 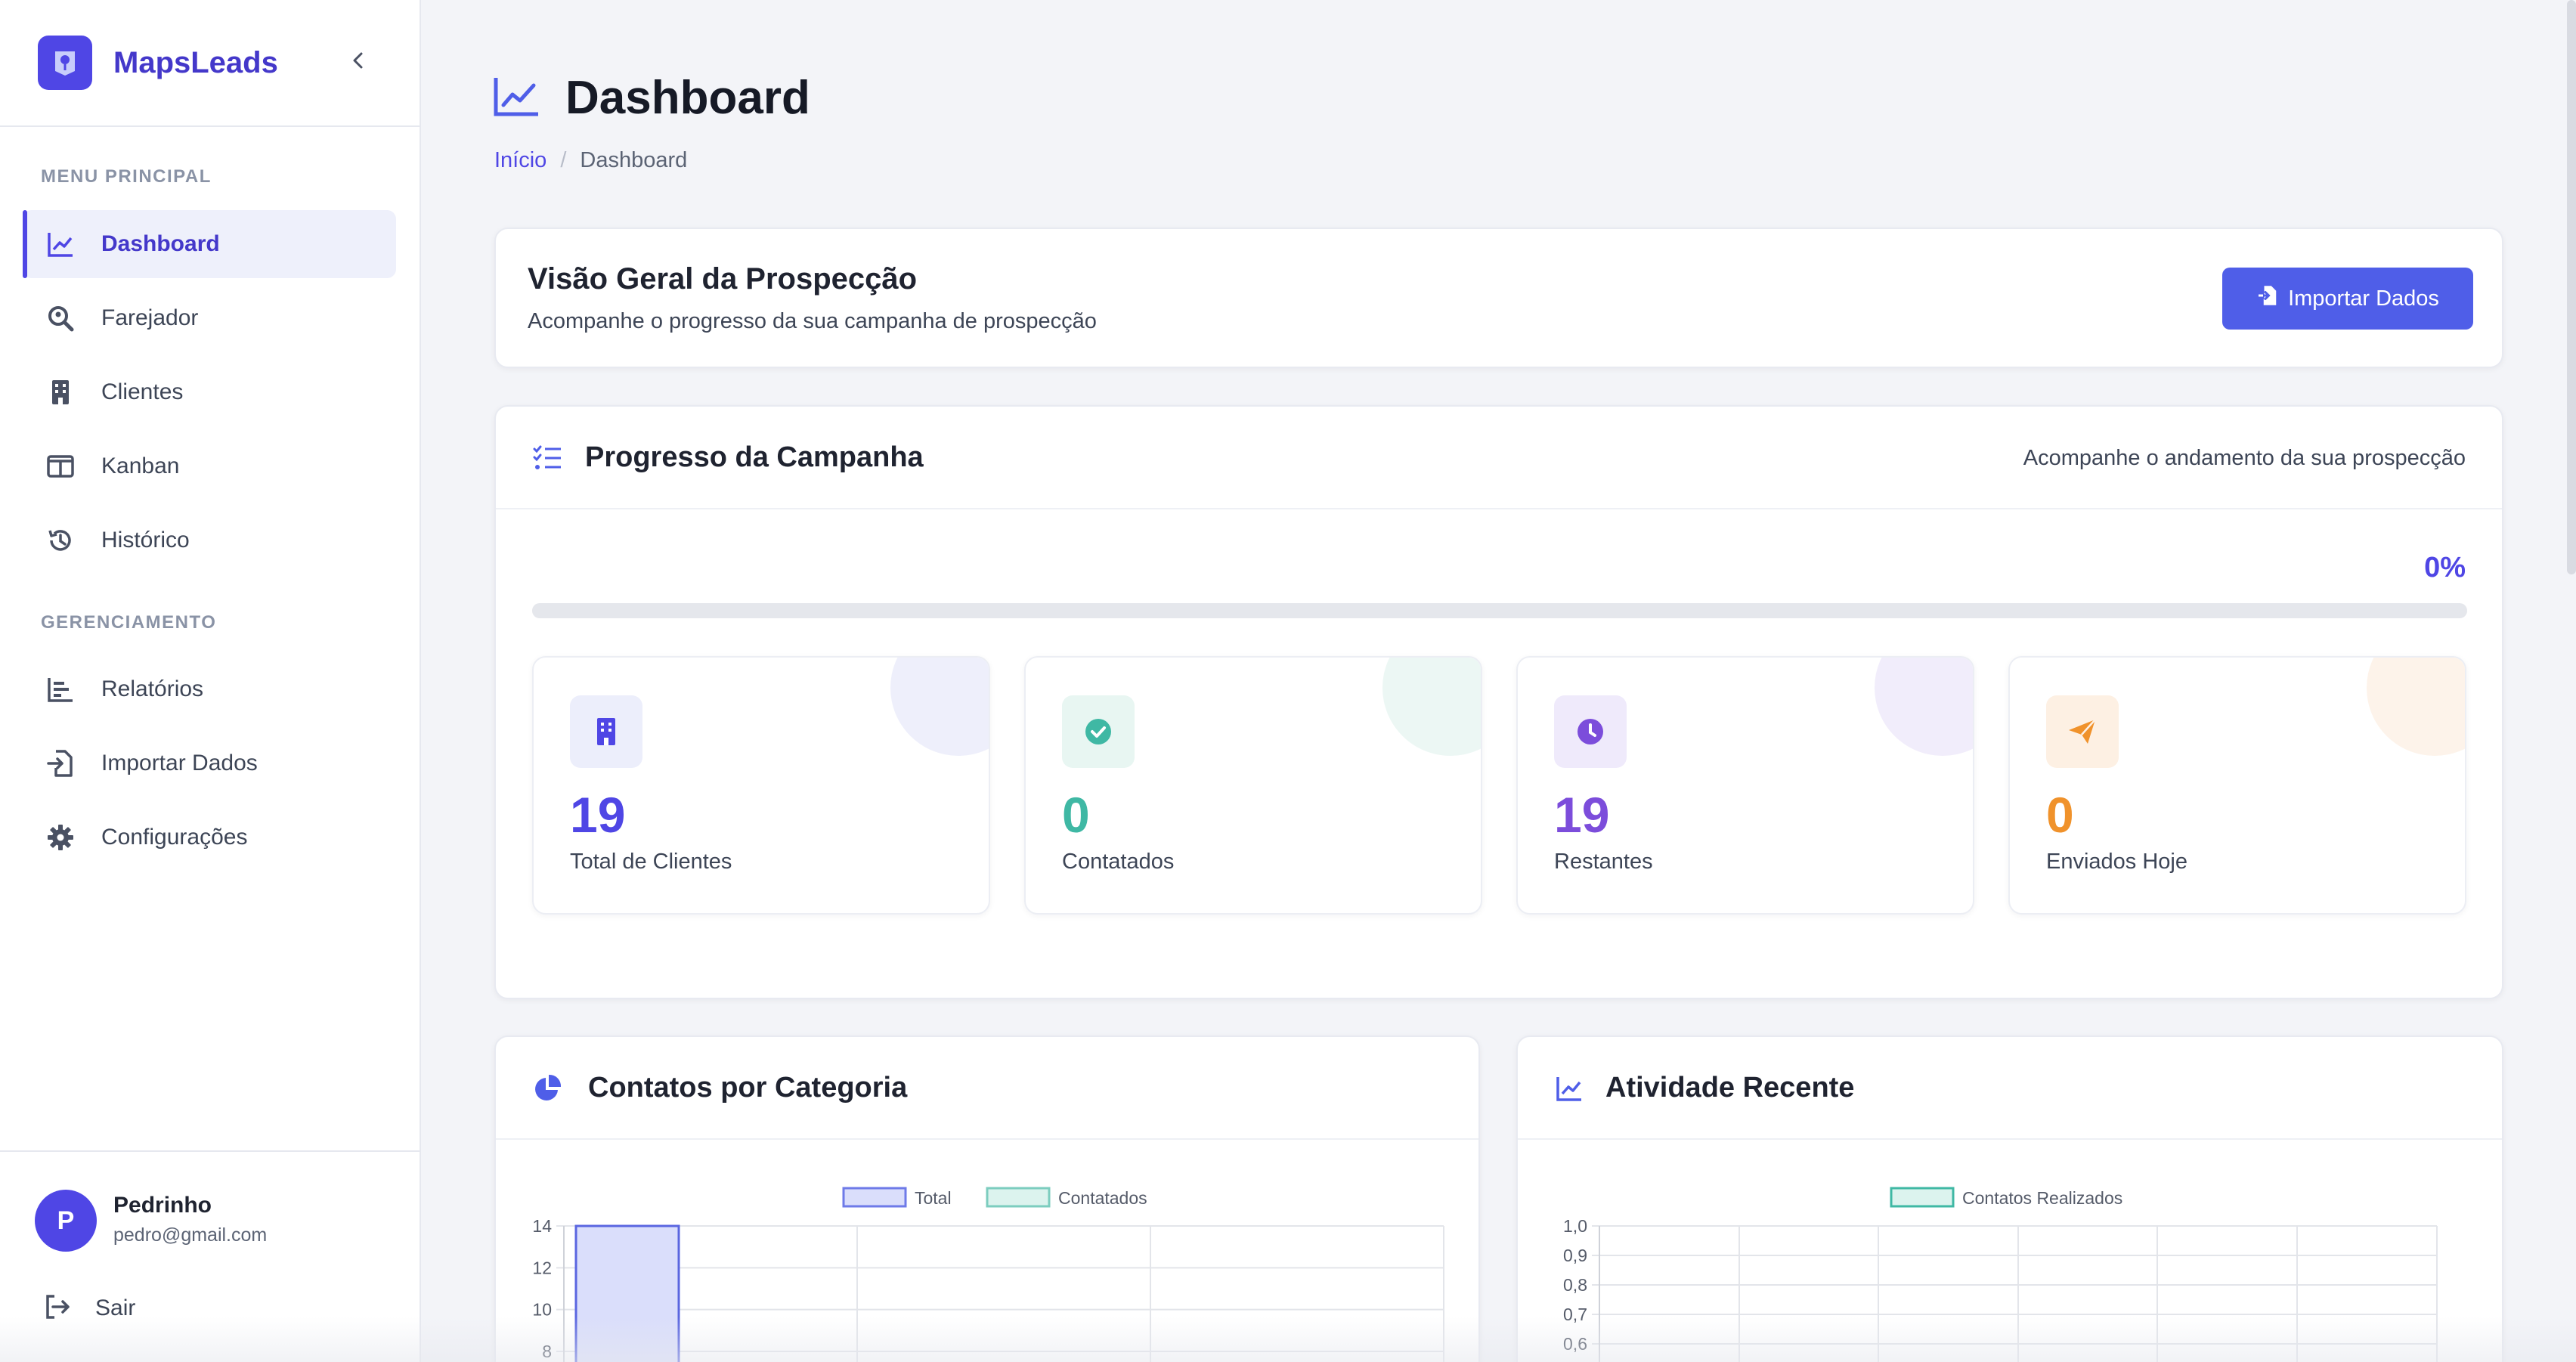 I want to click on y-tick-label: 14, so click(x=542, y=1226).